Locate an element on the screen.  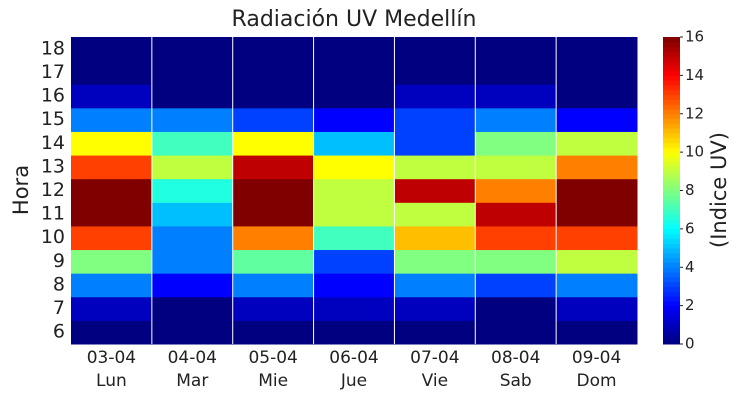
y-tick-label: 13 is located at coordinates (53, 166).